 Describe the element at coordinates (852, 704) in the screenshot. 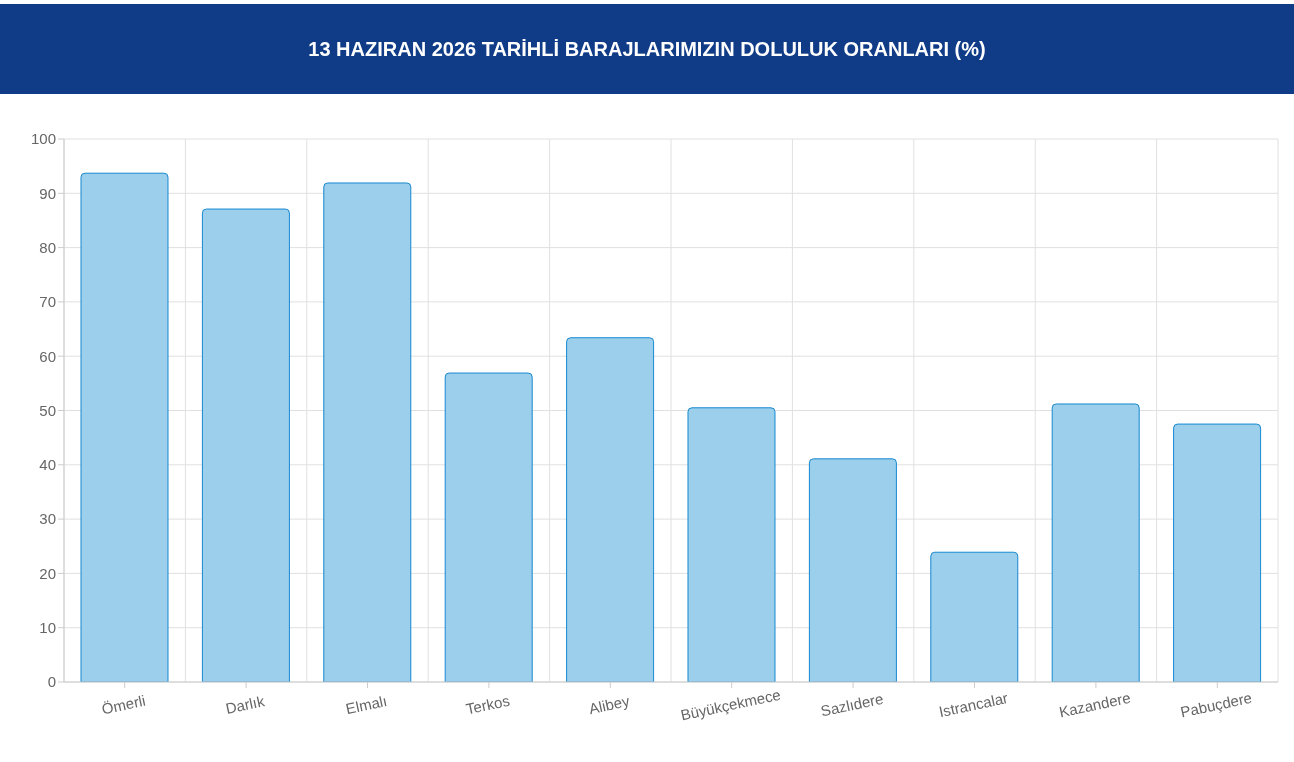

I see `x-tick-label: Sazlıdere` at that location.